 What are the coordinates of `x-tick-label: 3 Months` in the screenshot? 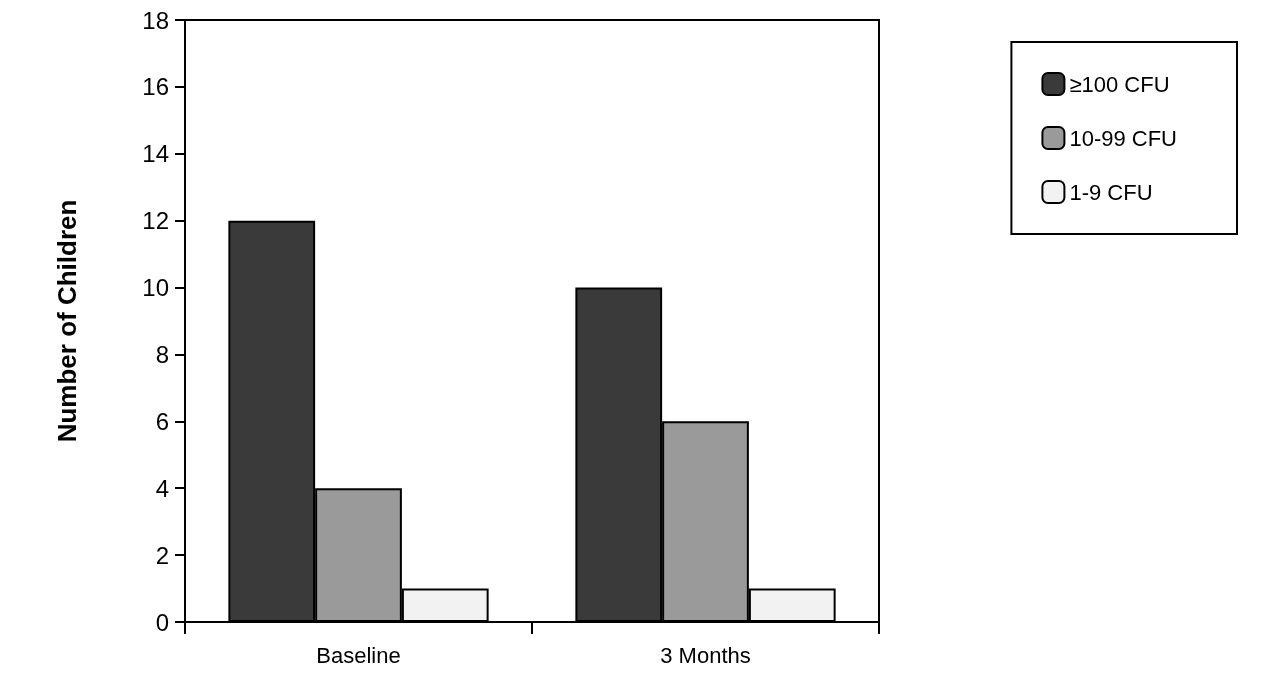 It's located at (705, 655).